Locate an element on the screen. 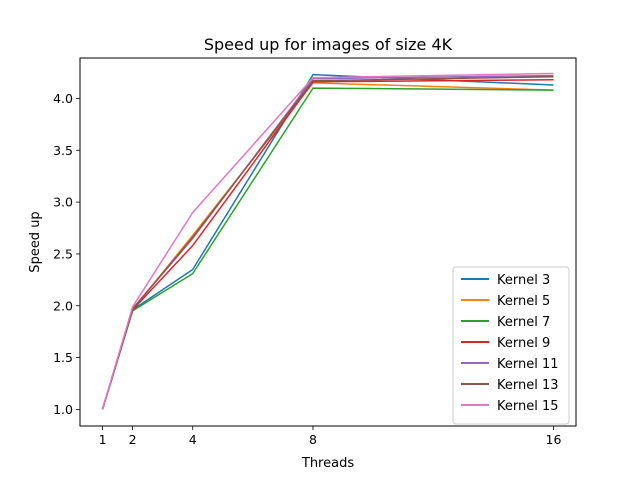 The height and width of the screenshot is (480, 640). y-axis-ticks: 1.0 1.5 2.0 2.5 3.0 3.5 4.0 is located at coordinates (66, 254).